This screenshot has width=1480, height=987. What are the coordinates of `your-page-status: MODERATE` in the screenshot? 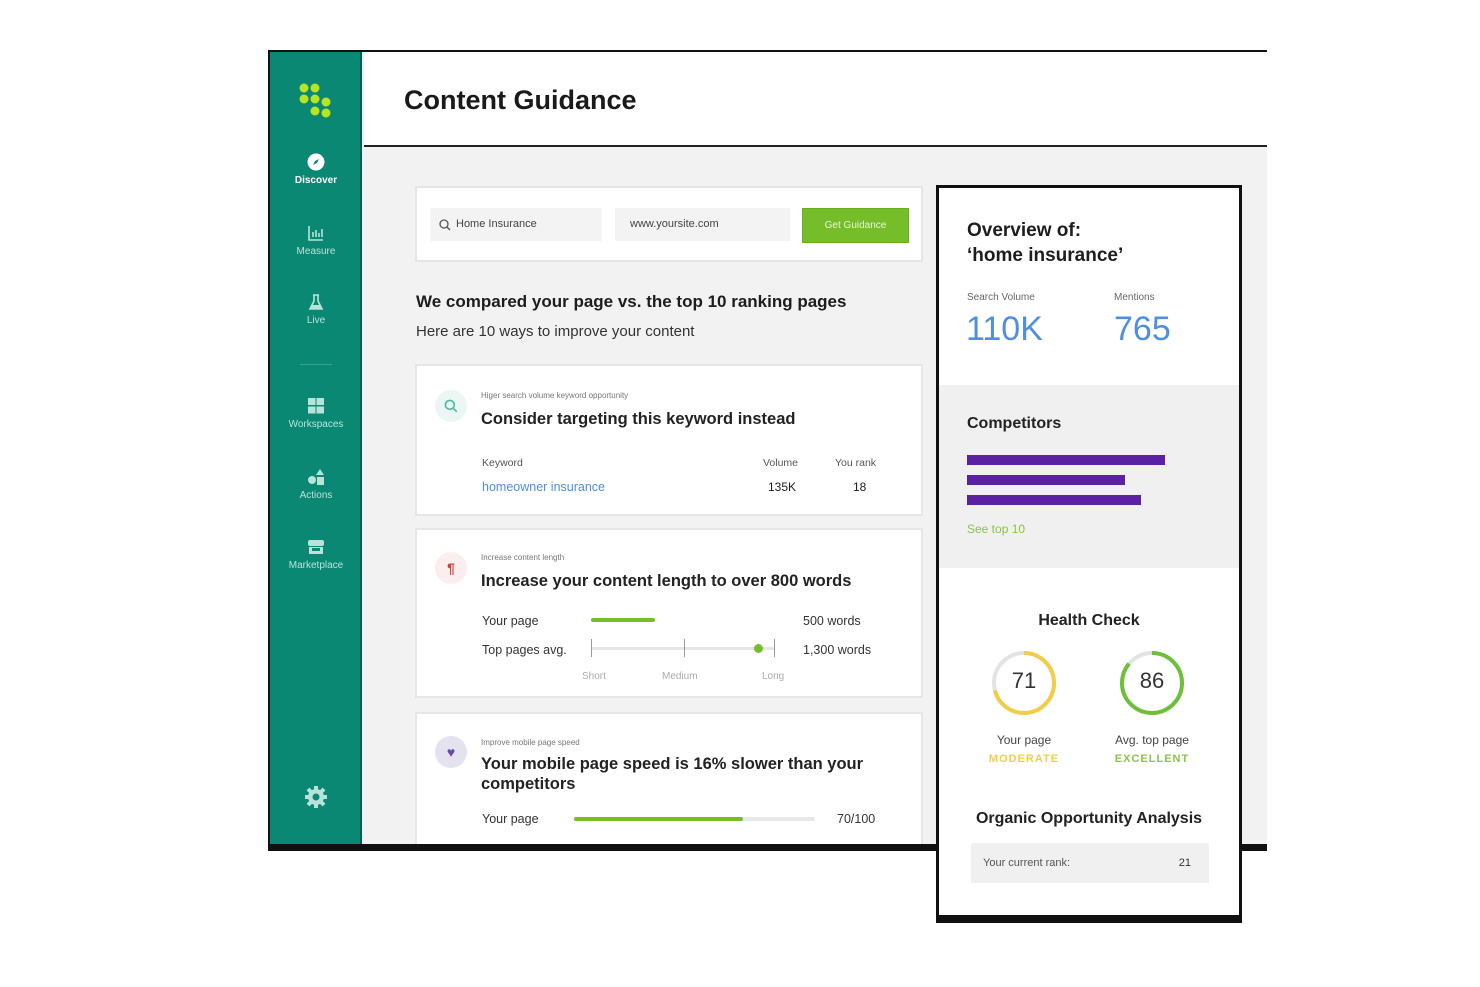 It's located at (1024, 759).